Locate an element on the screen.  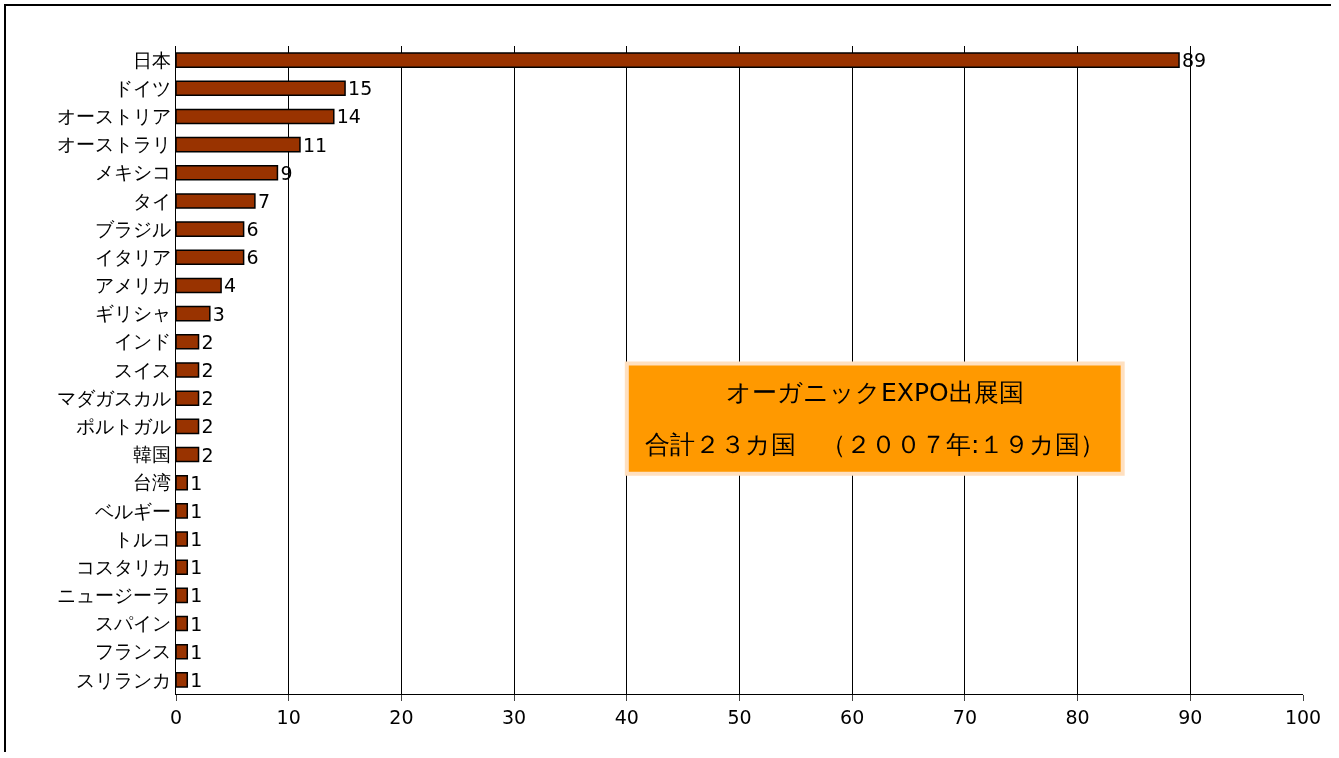
y-tick-label: 韓国 is located at coordinates (152, 454).